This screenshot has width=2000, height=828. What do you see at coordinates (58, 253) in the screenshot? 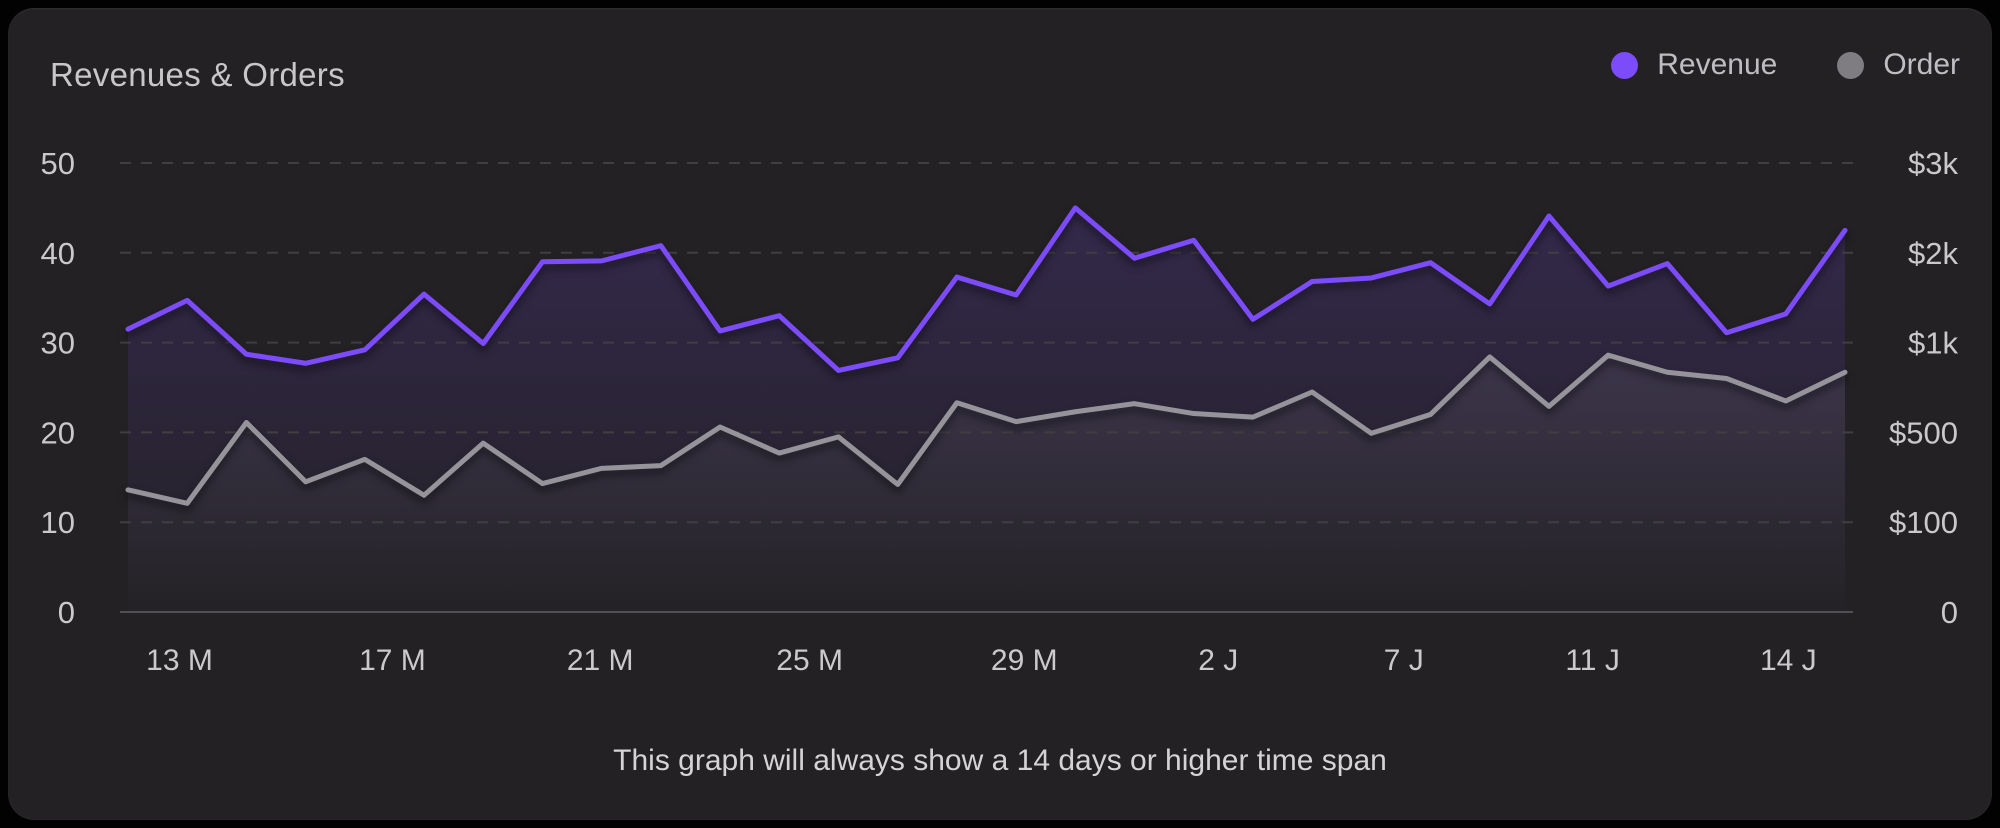
I see `left-axis-label: 40` at bounding box center [58, 253].